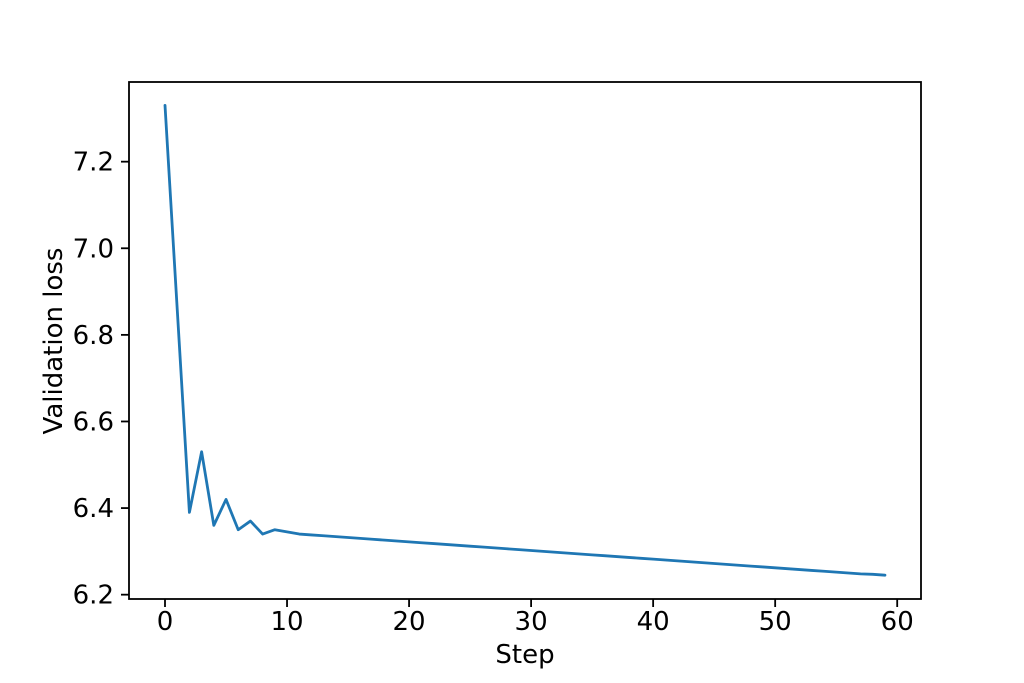 The height and width of the screenshot is (683, 1024). I want to click on x-tick-label: 40, so click(653, 622).